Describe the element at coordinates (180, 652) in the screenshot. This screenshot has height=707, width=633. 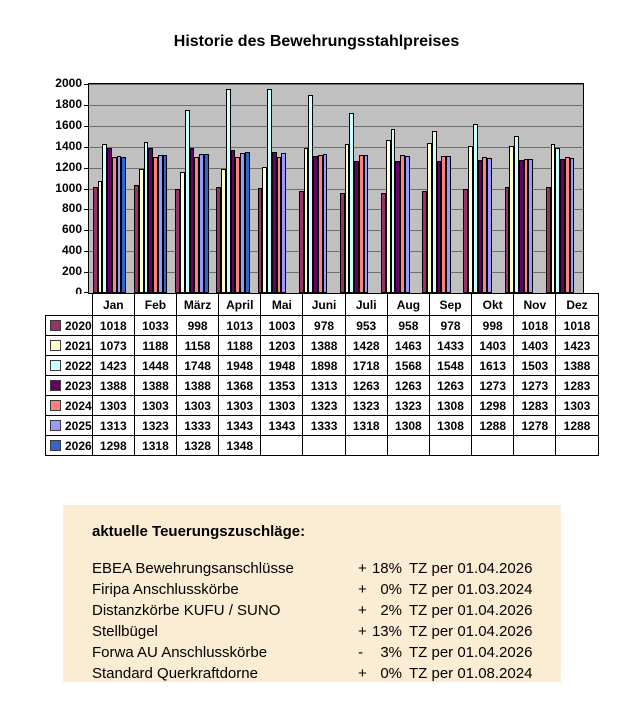
I see `surcharge-label: Forwa AU Anschlusskörbe` at that location.